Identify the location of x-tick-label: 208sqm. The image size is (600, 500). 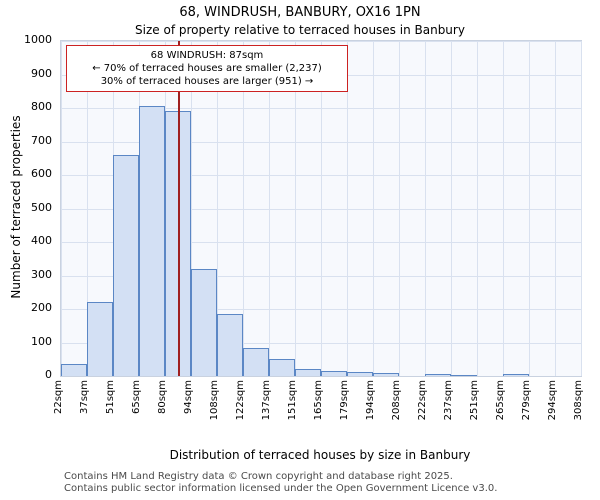
(396, 400).